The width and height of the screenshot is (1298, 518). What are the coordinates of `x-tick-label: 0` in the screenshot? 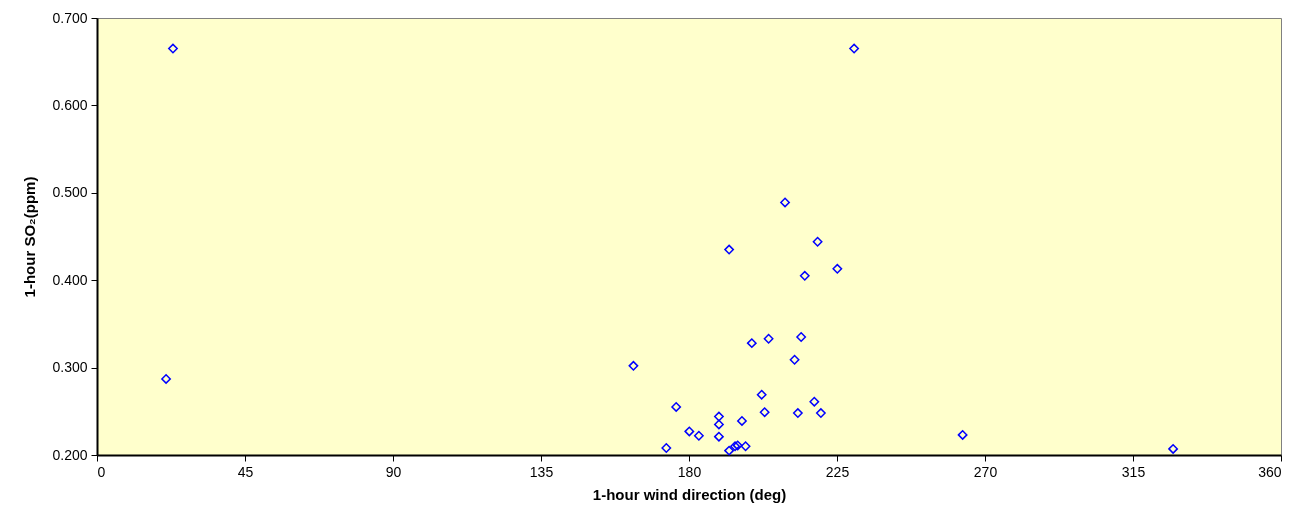 It's located at (101, 471).